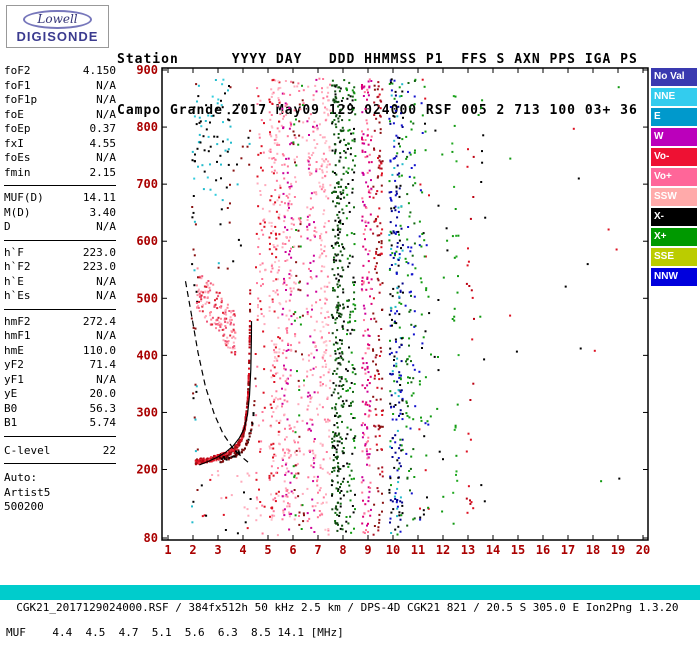  I want to click on parameter-row: B0 56.3, so click(60, 409).